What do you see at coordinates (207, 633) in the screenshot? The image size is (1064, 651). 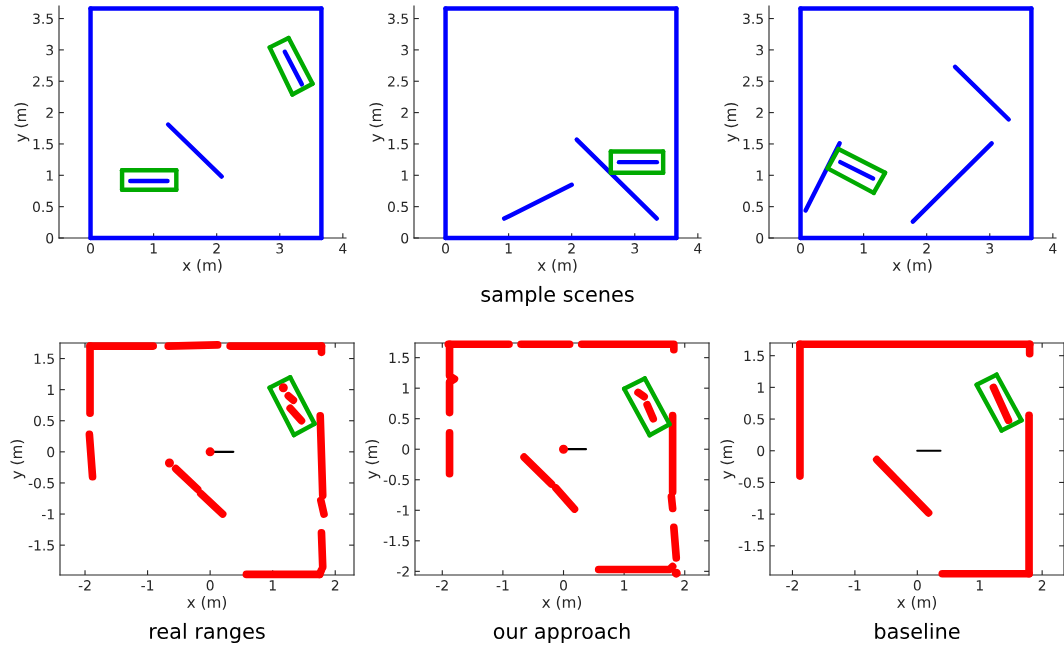 I see `text: real ranges` at bounding box center [207, 633].